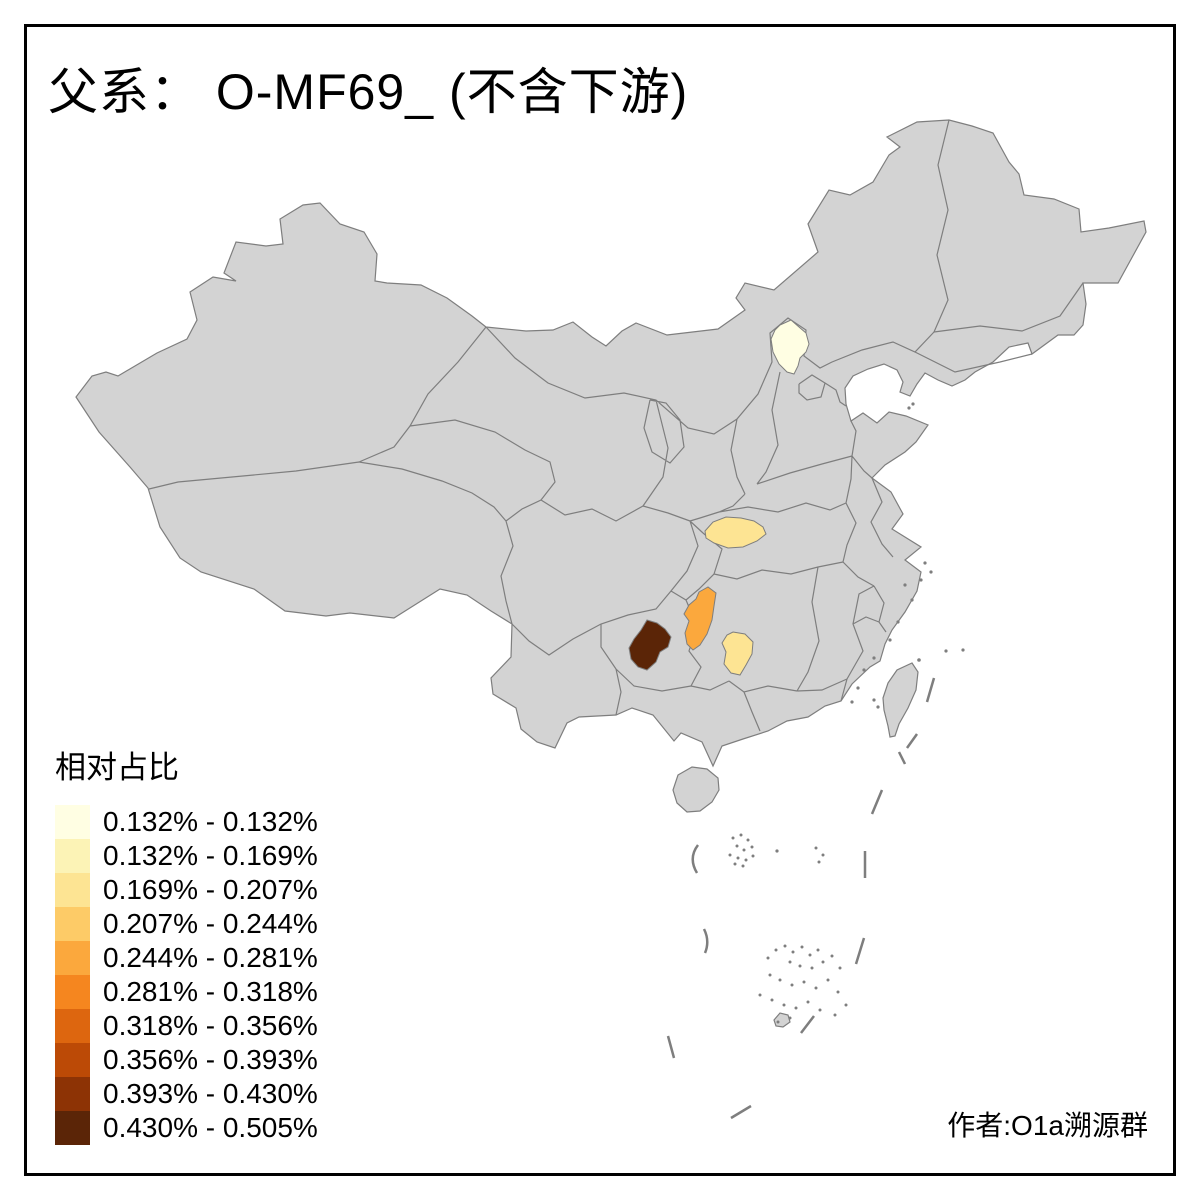  Describe the element at coordinates (117, 767) in the screenshot. I see `legend-title: 相对占比` at that location.